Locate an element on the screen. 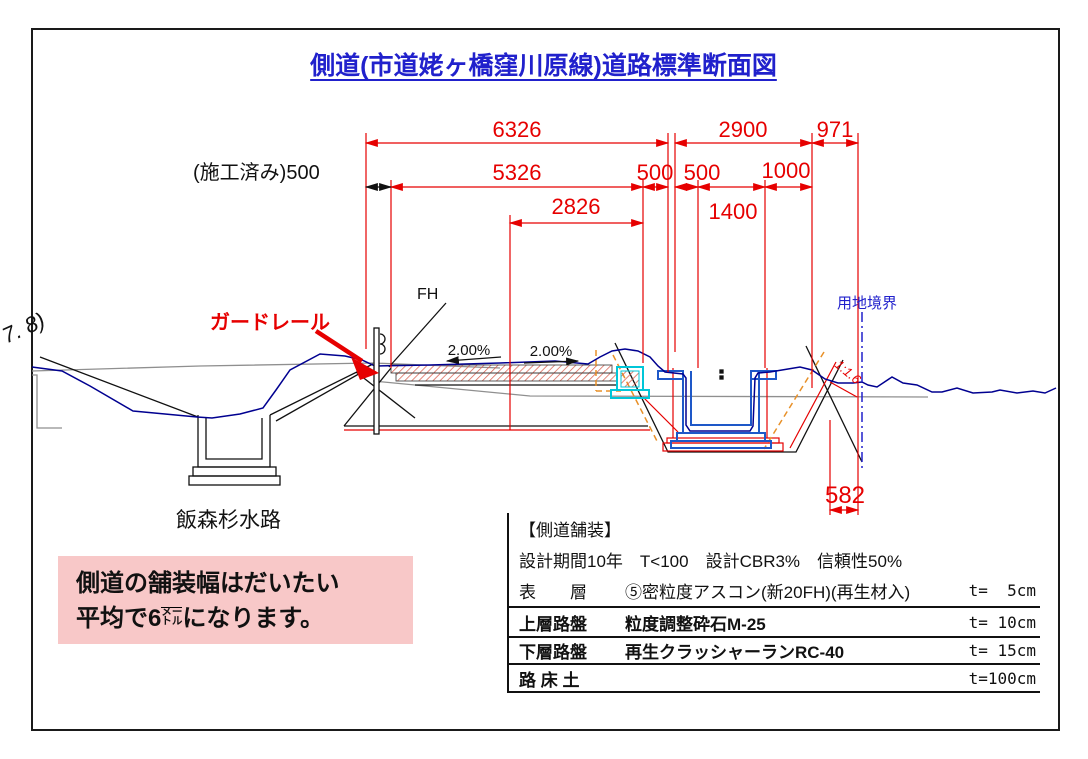  dim-1400: 1400 is located at coordinates (733, 211).